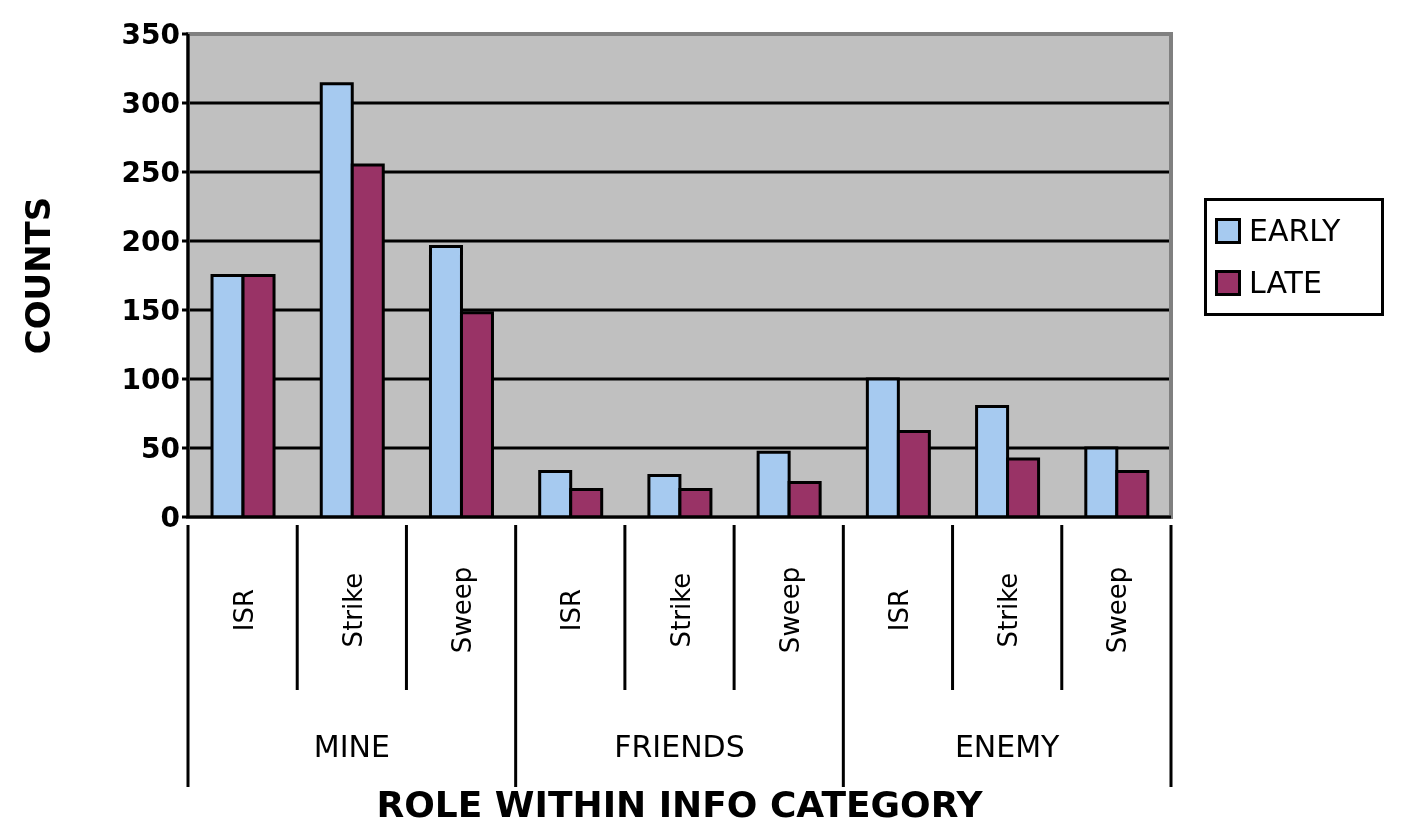 The width and height of the screenshot is (1414, 835). What do you see at coordinates (1007, 746) in the screenshot?
I see `text: ENEMY` at bounding box center [1007, 746].